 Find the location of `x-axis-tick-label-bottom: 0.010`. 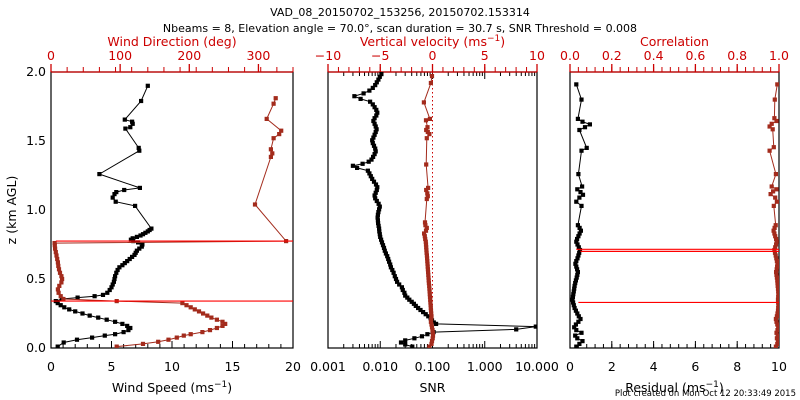

x-axis-tick-label-bottom: 0.010 is located at coordinates (380, 366).